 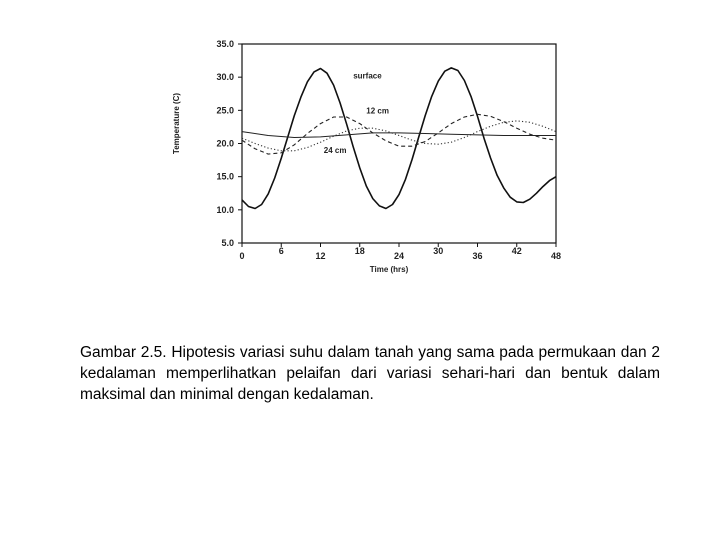 What do you see at coordinates (367, 75) in the screenshot?
I see `series-annotation: surface` at bounding box center [367, 75].